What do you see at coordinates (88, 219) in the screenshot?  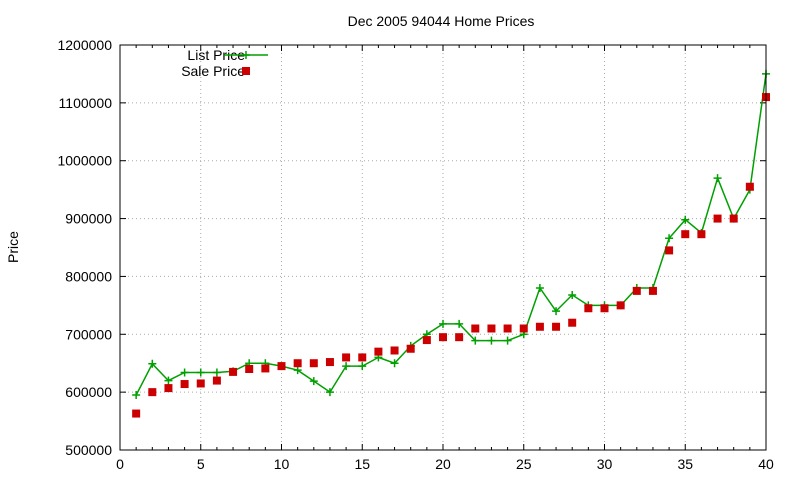 I see `y-tick-label: 900000` at bounding box center [88, 219].